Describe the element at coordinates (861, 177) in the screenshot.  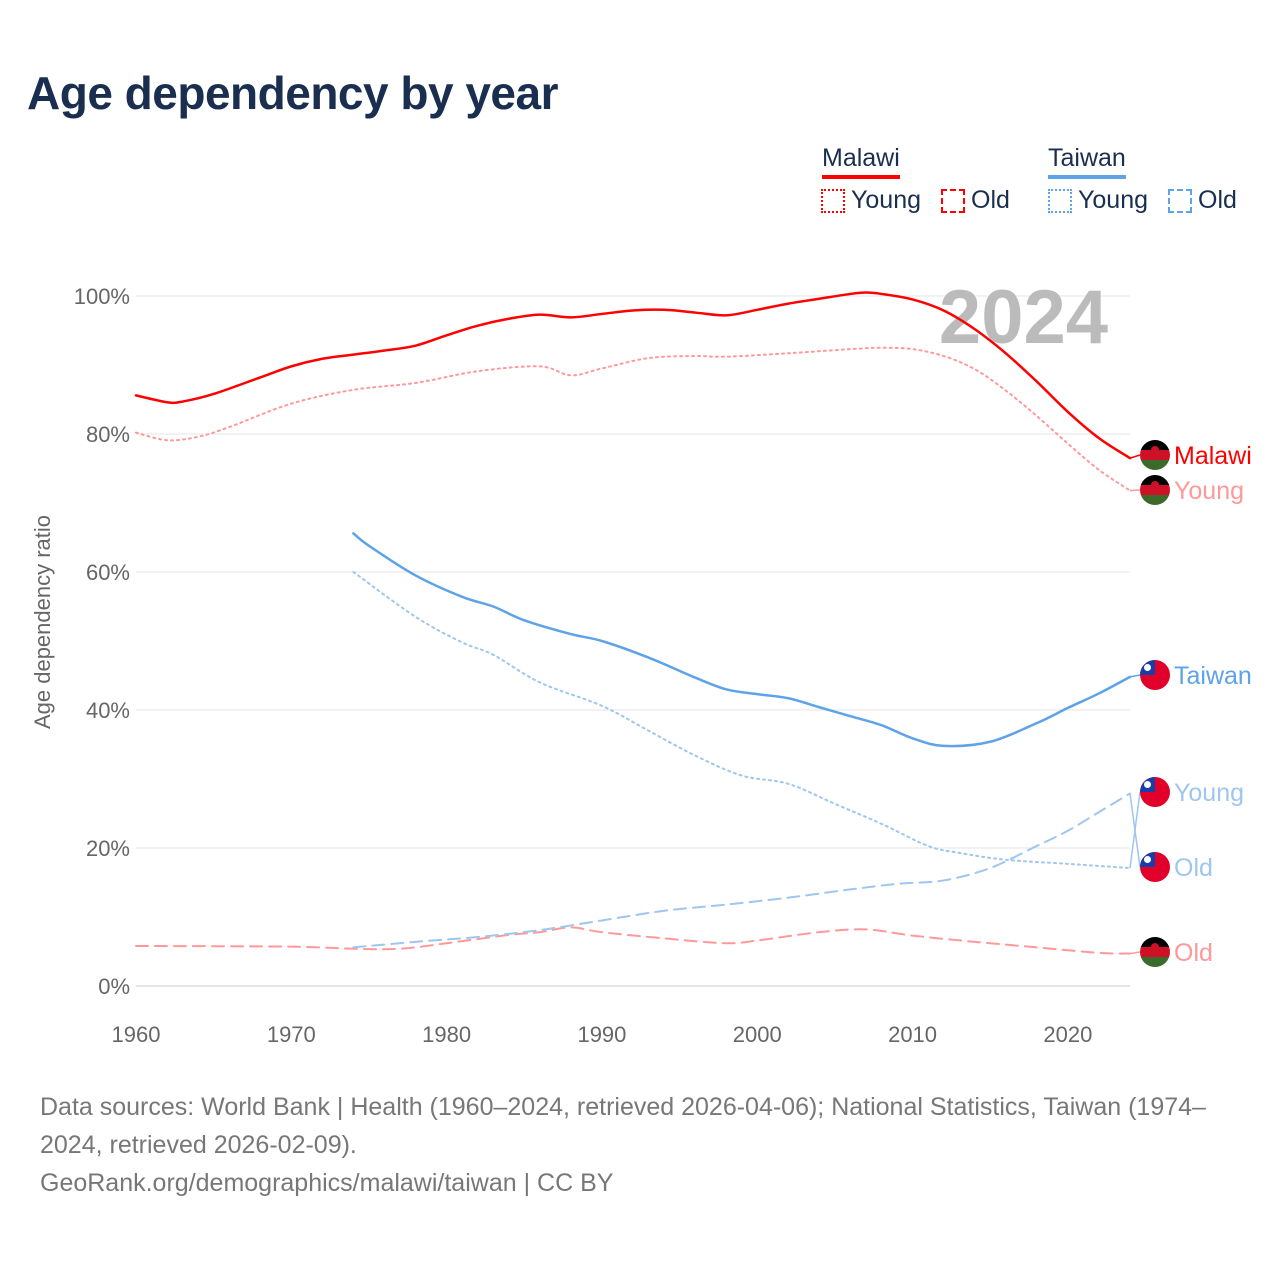
I see `legend-malawi-swatch` at that location.